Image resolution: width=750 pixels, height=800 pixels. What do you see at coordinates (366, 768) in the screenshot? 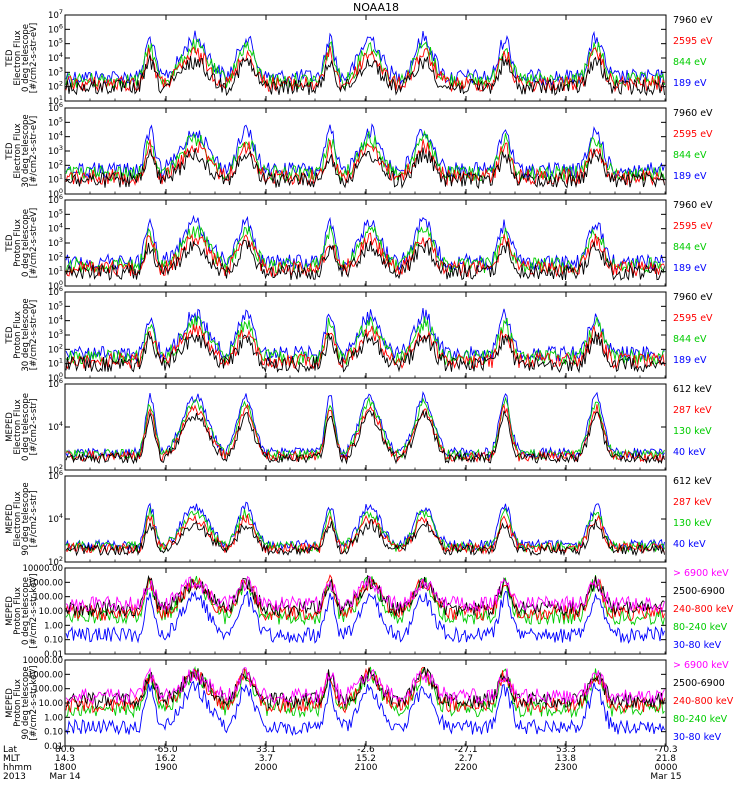
I see `xaxis-tick-label-hhmm: 2100` at bounding box center [366, 768].